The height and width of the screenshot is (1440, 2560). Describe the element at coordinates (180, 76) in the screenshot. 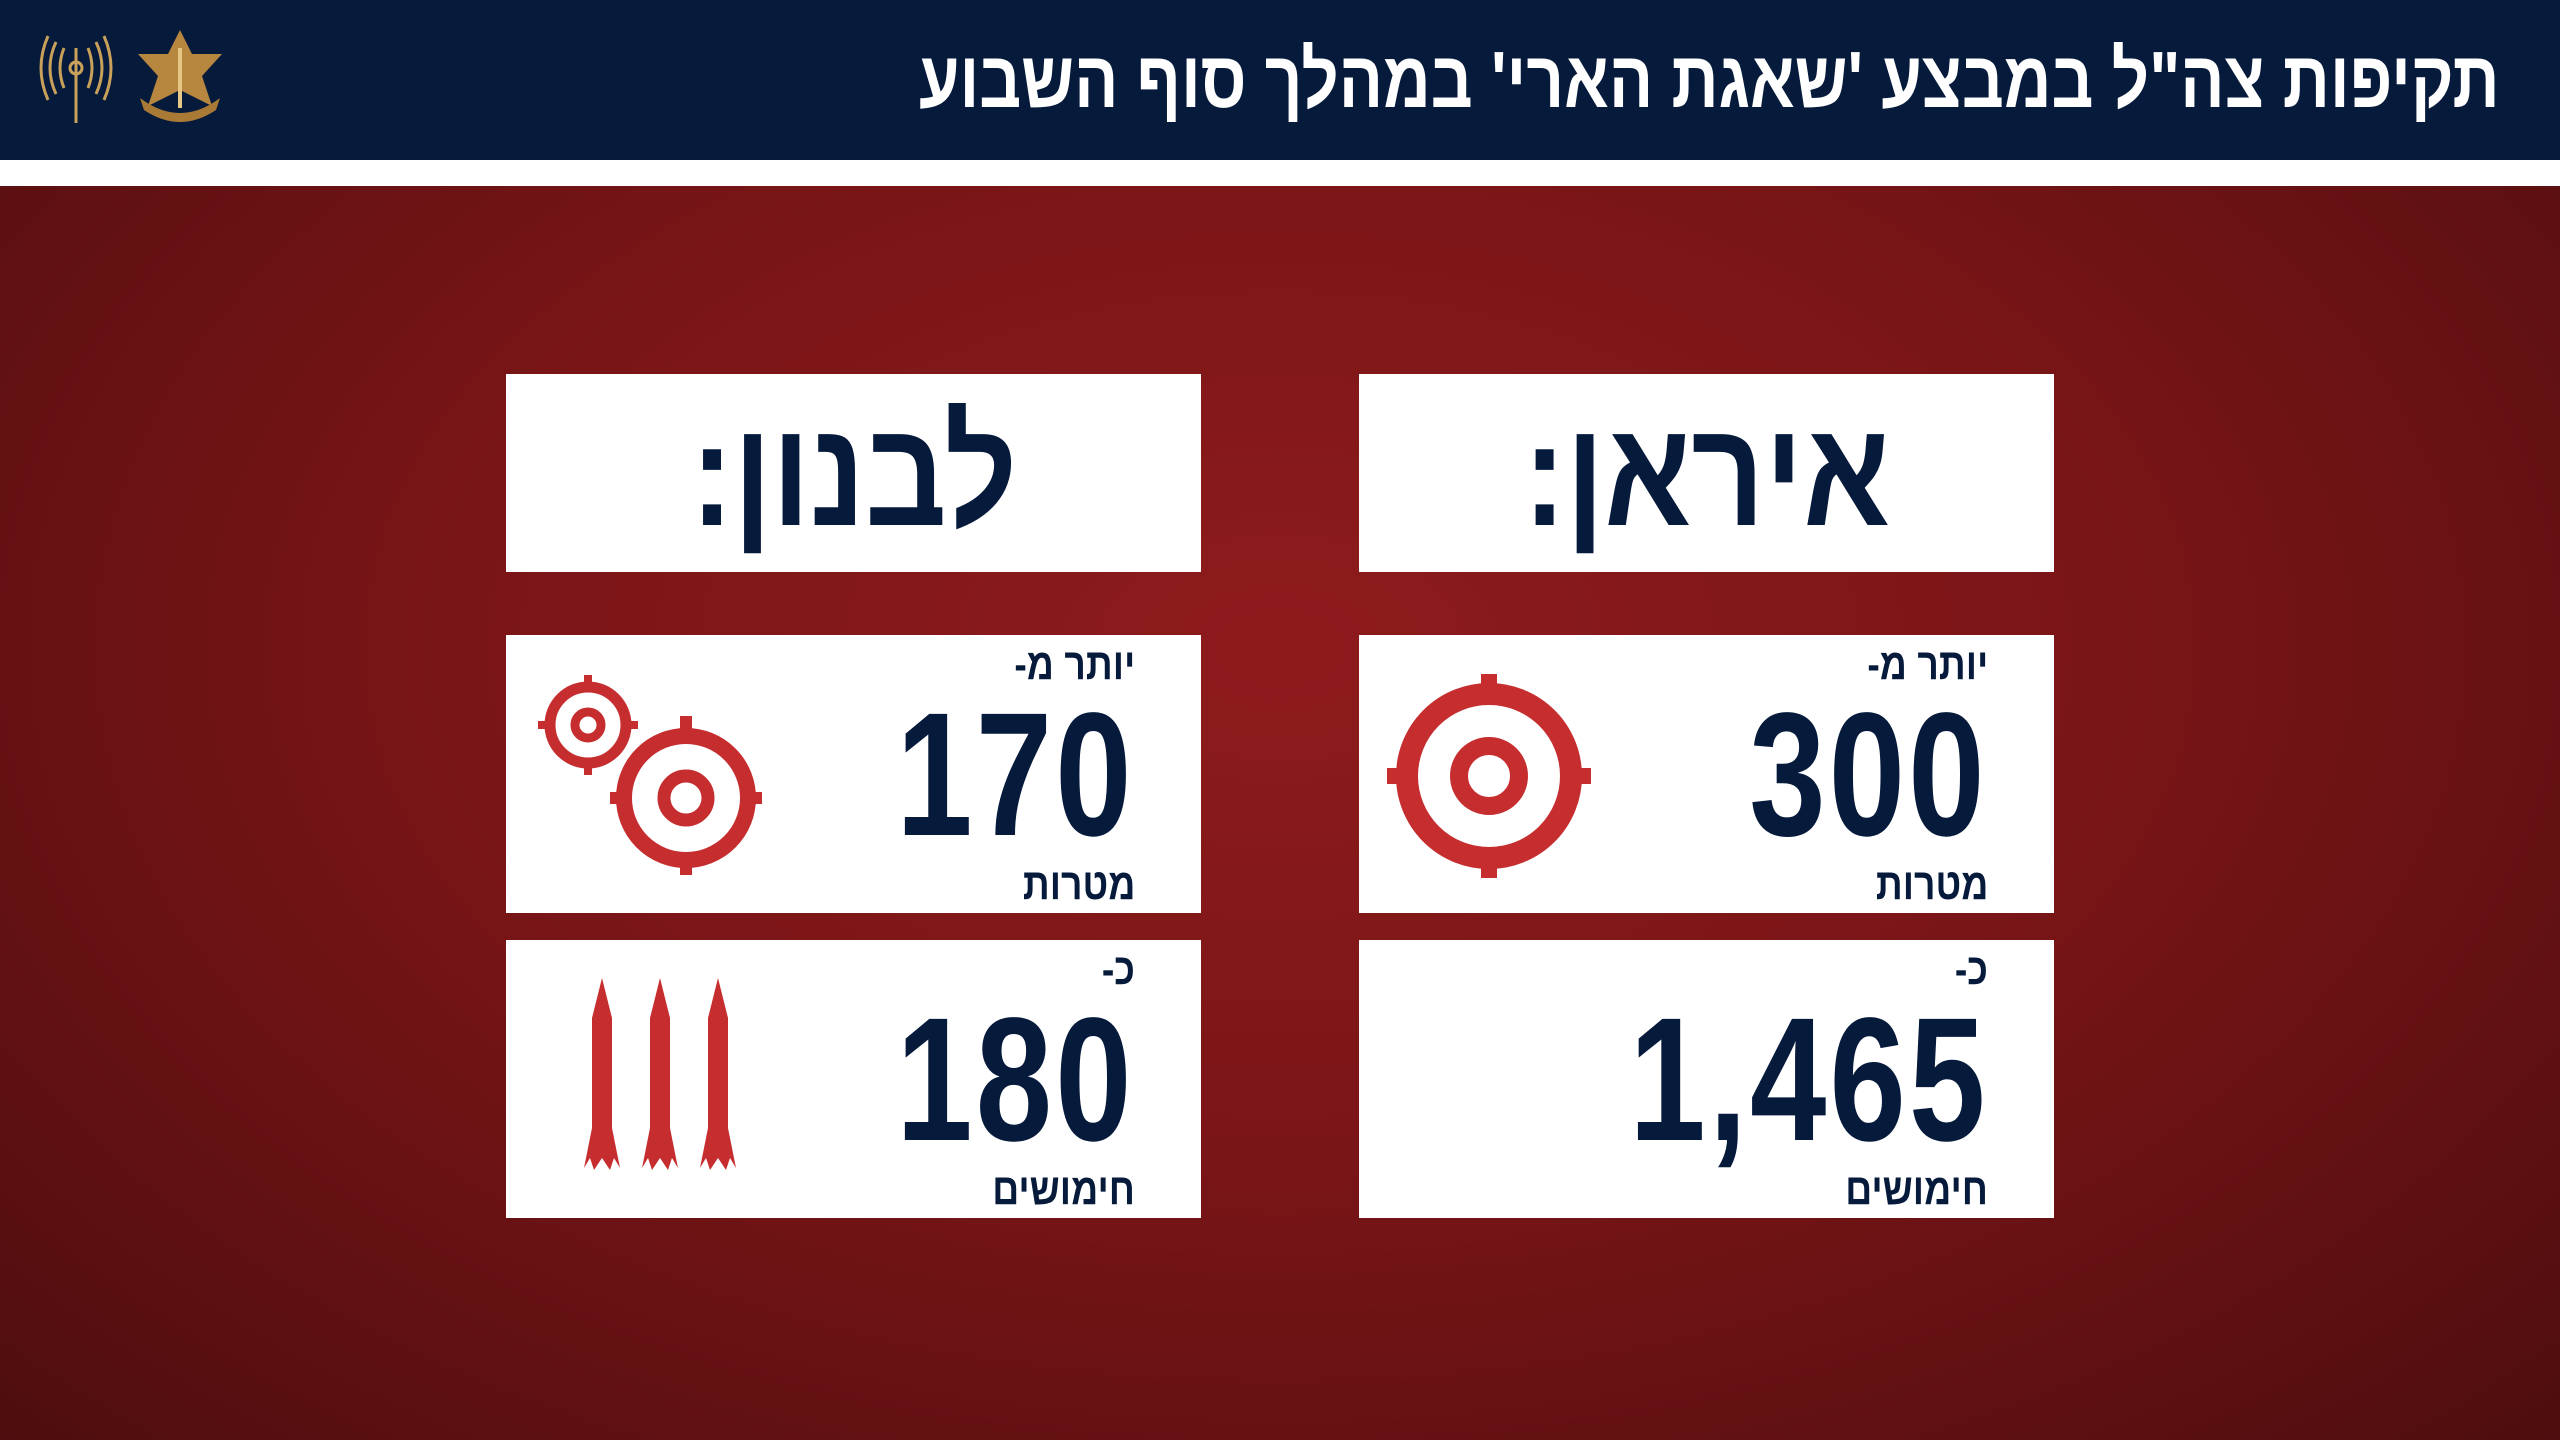

I see `idf-emblem-icon` at that location.